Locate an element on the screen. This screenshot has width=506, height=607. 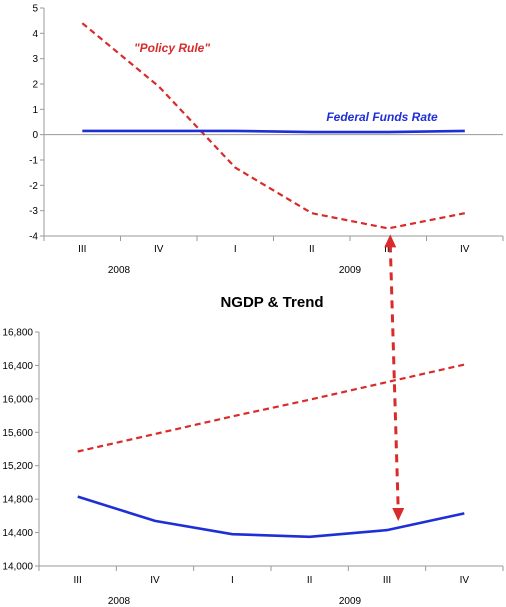
series-label-1: Federal Funds Rate is located at coordinates (382, 117).